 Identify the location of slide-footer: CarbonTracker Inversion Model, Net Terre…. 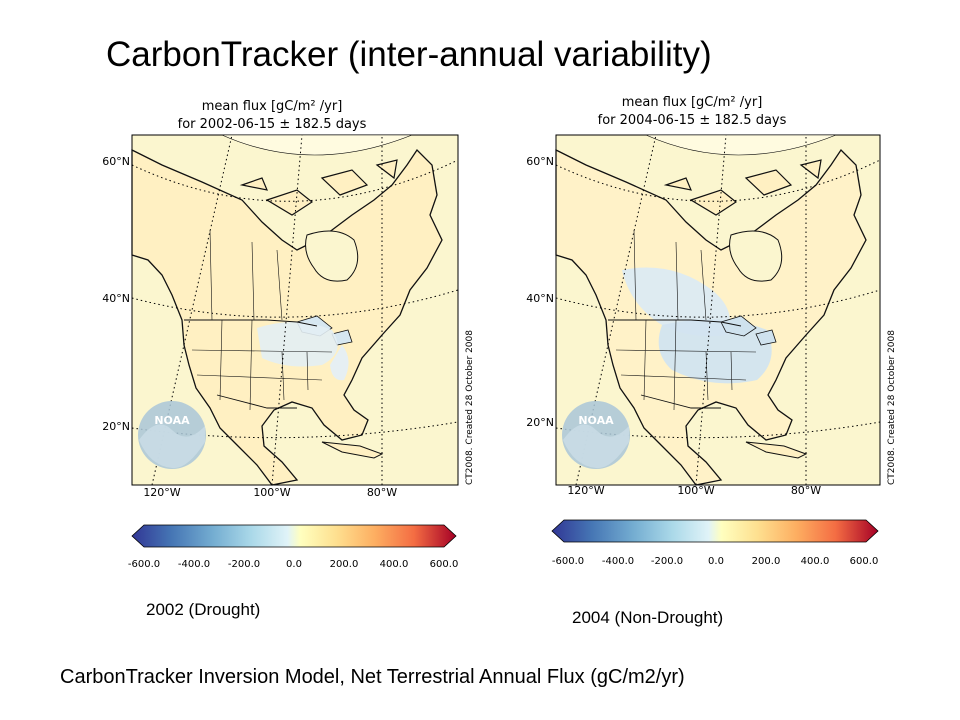
(372, 677).